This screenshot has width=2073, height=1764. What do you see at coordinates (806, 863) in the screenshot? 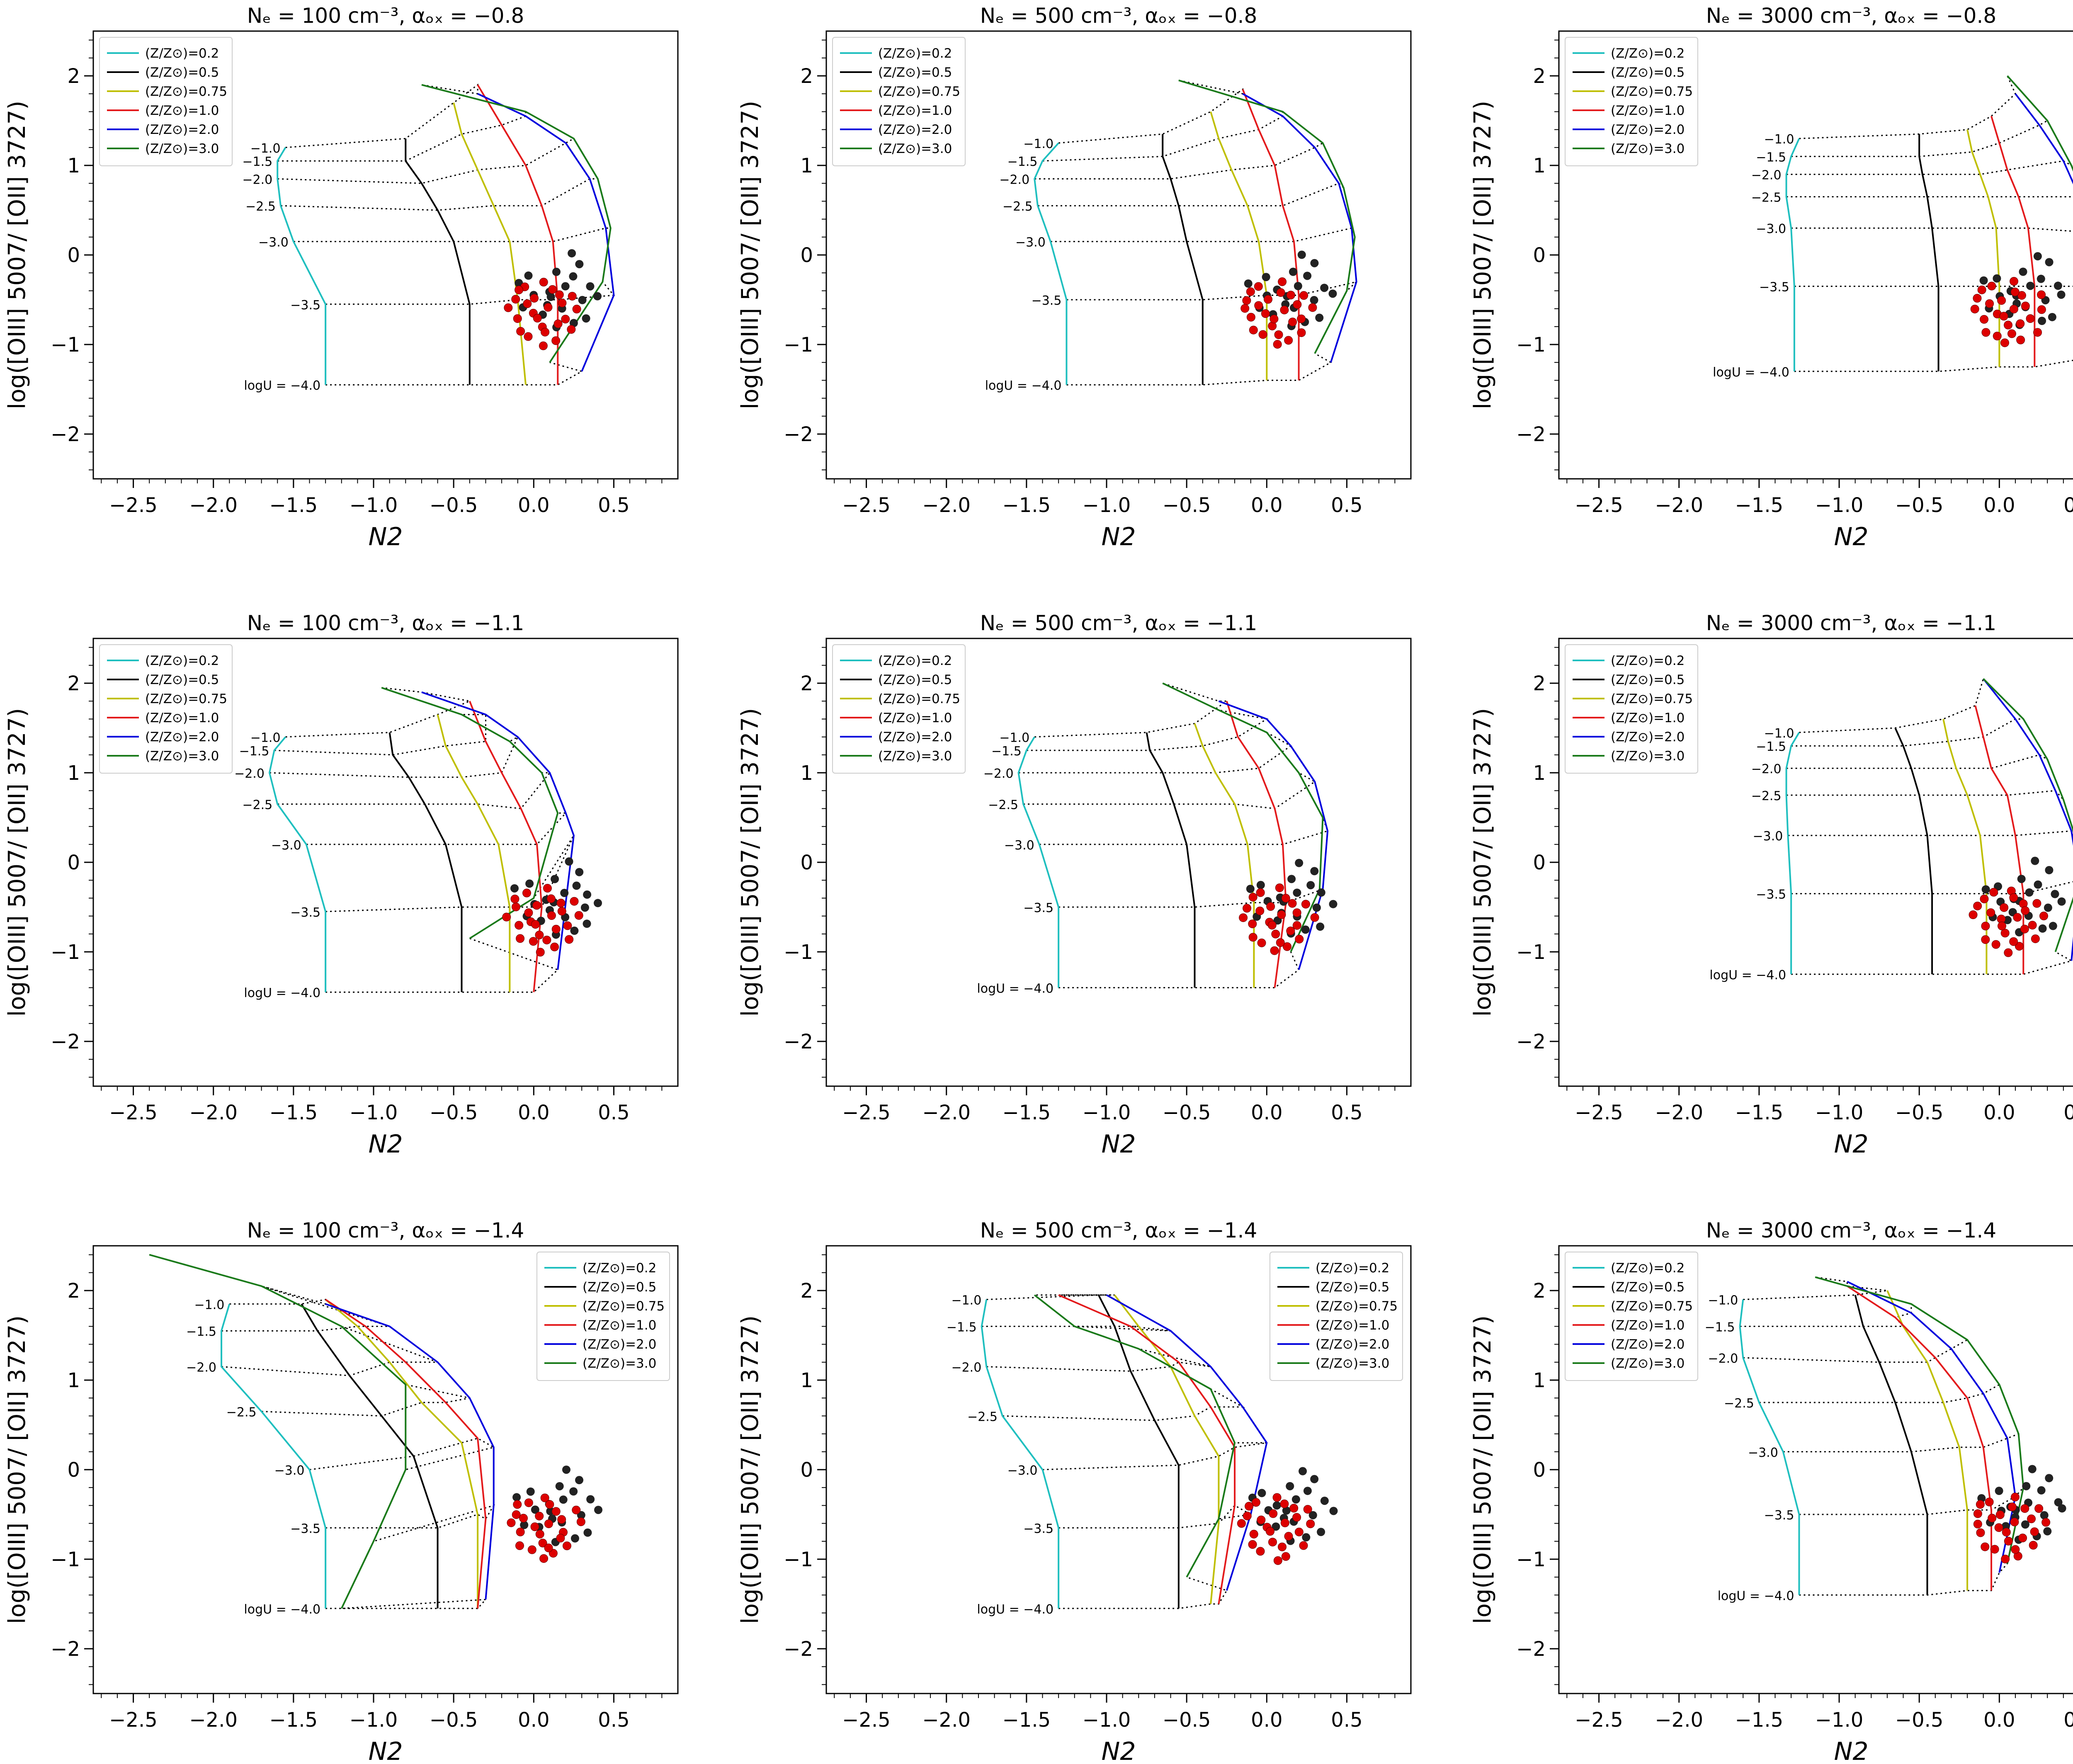
I see `y-tick-label: 0` at bounding box center [806, 863].